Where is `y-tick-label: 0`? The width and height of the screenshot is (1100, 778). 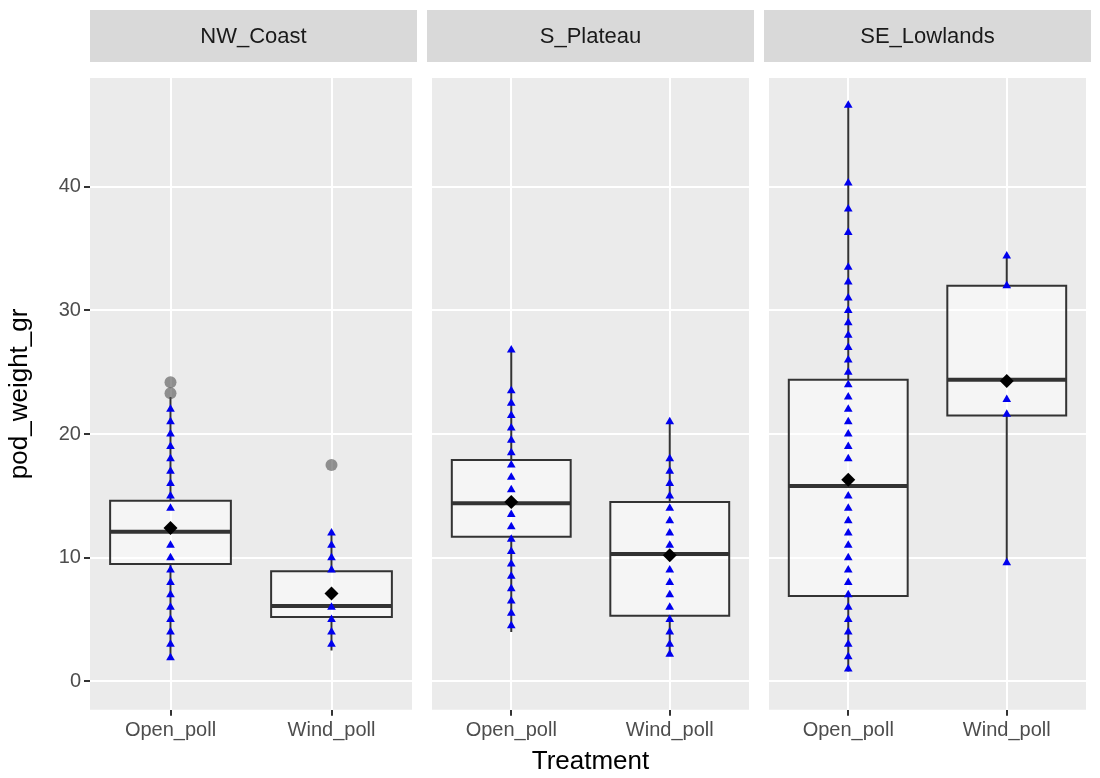
y-tick-label: 0 is located at coordinates (75, 679).